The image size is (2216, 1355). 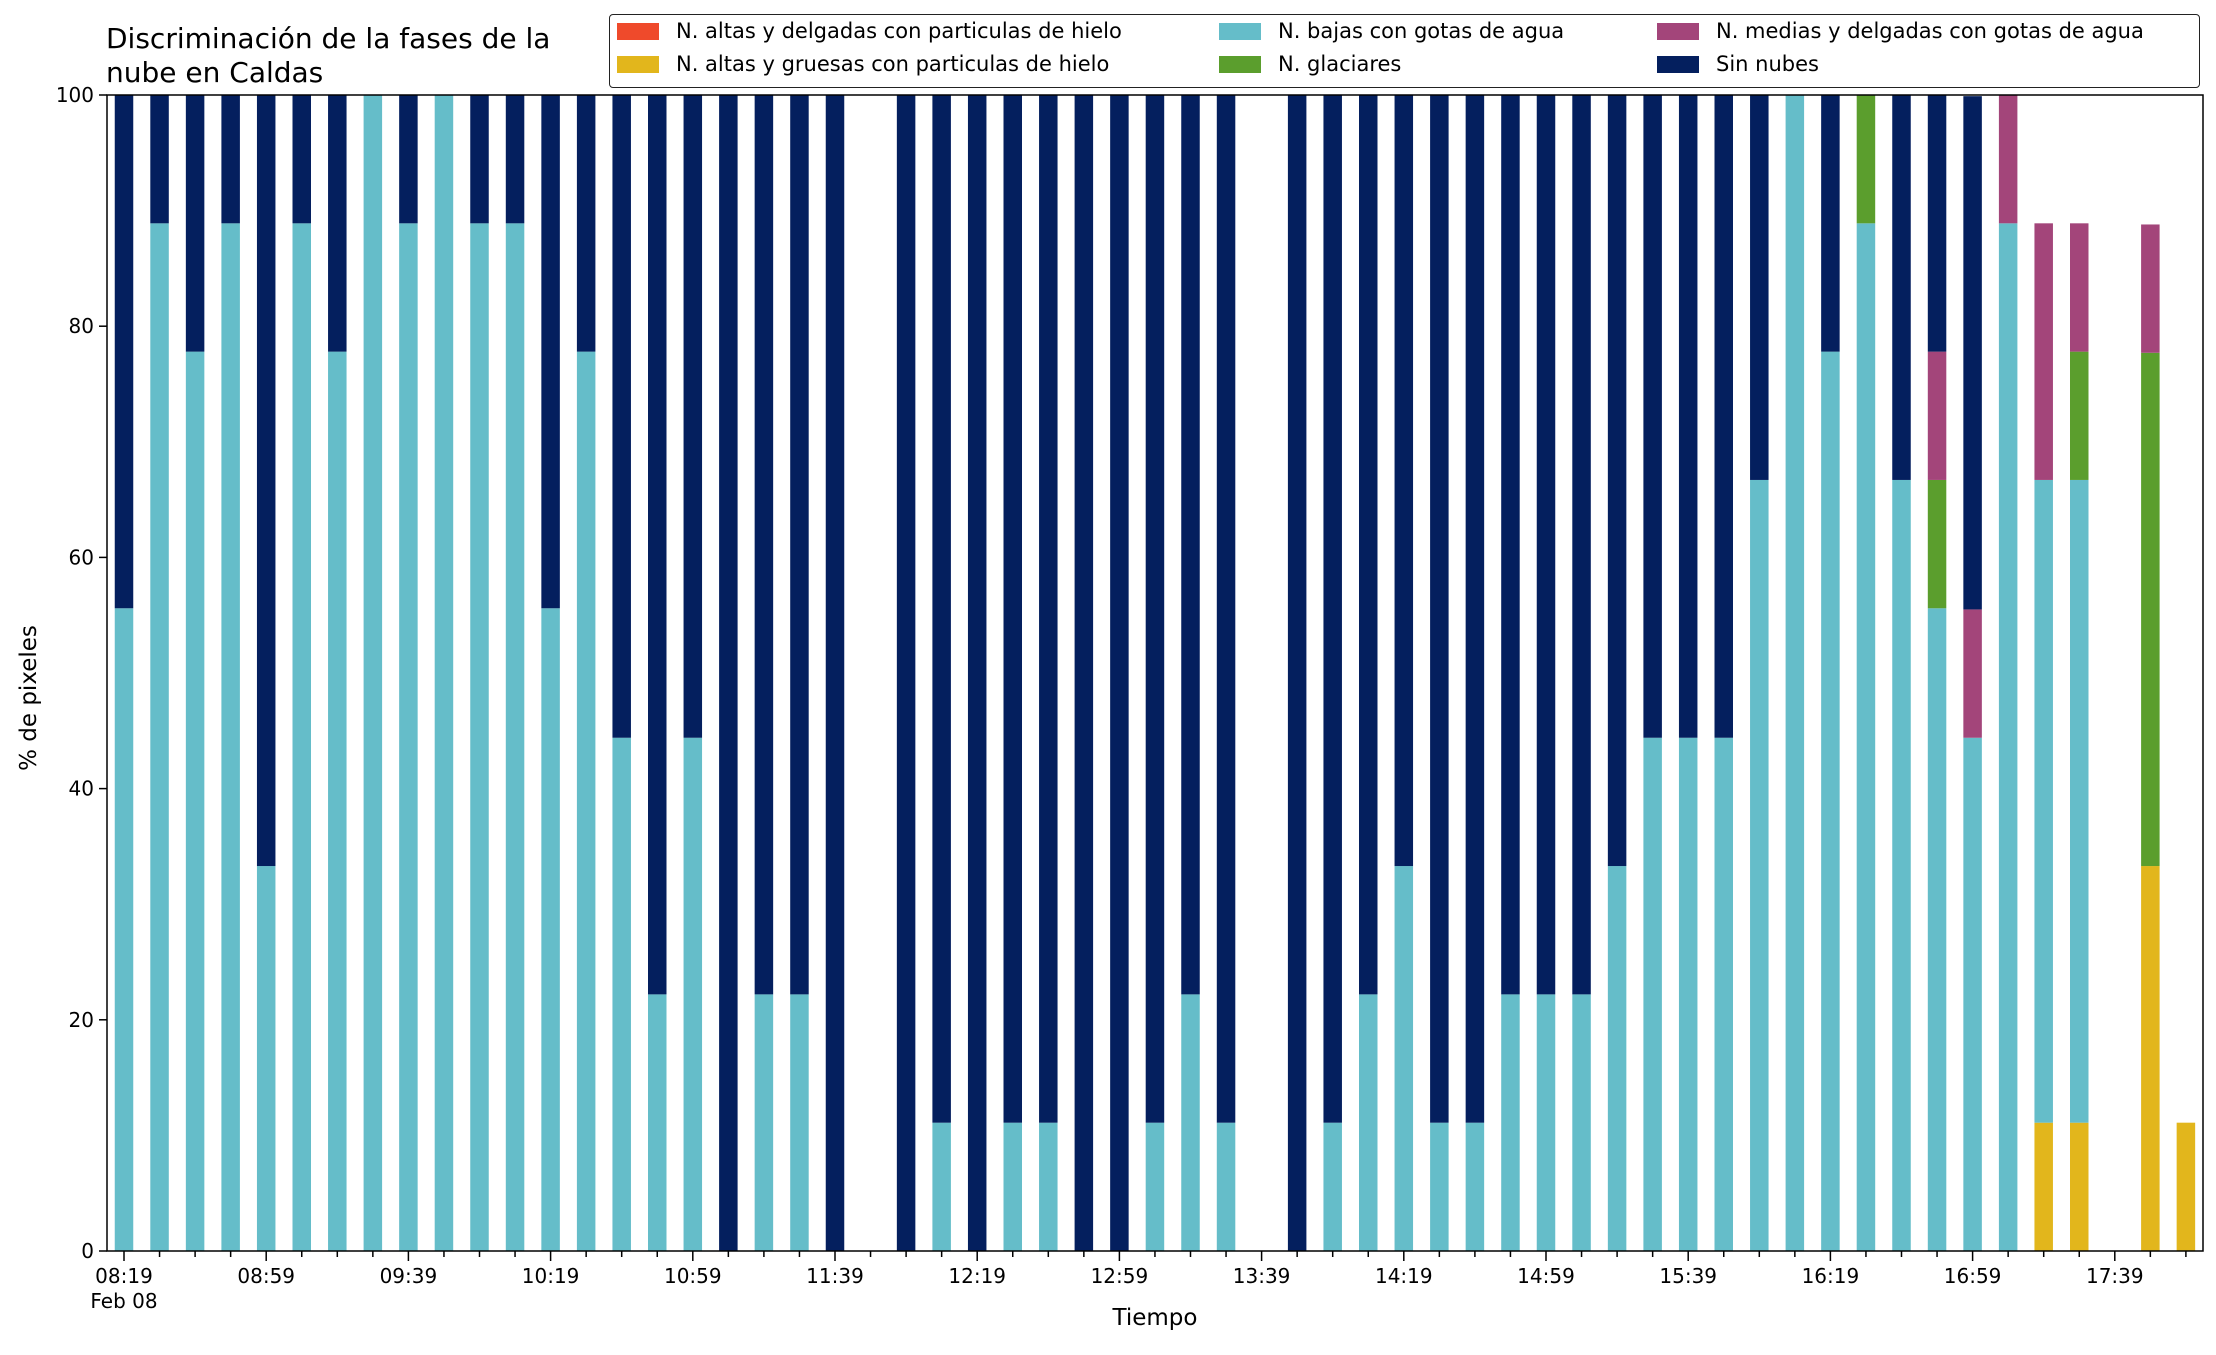 I want to click on y-tick-label: 20, so click(x=81, y=1020).